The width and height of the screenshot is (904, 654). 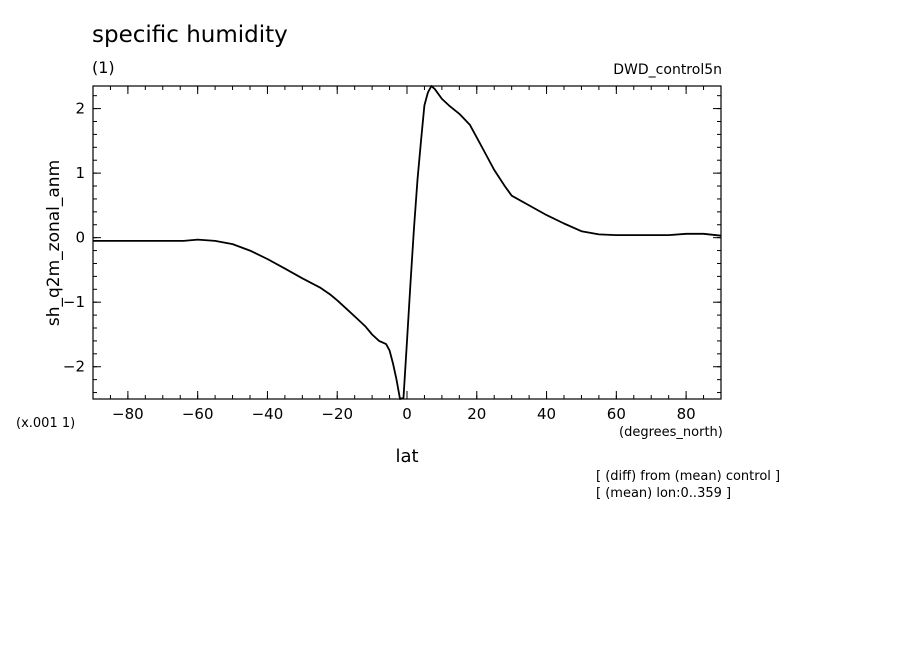 I want to click on note-diff: [ (diff) from (mean) control ], so click(x=688, y=476).